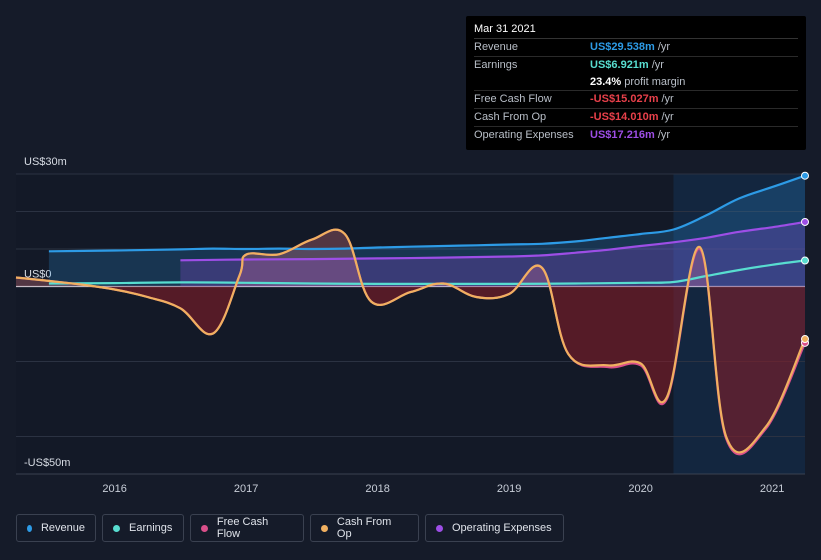  Describe the element at coordinates (532, 82) in the screenshot. I see `tooltip-label` at that location.